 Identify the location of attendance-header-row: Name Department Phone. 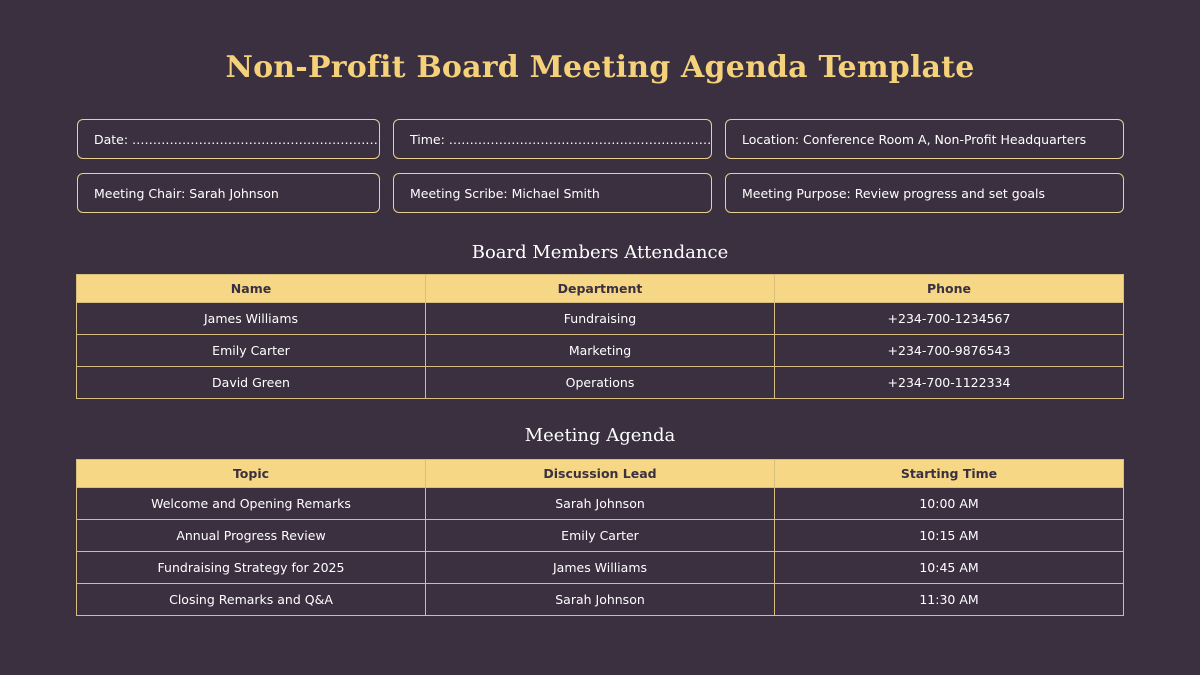
(600, 288).